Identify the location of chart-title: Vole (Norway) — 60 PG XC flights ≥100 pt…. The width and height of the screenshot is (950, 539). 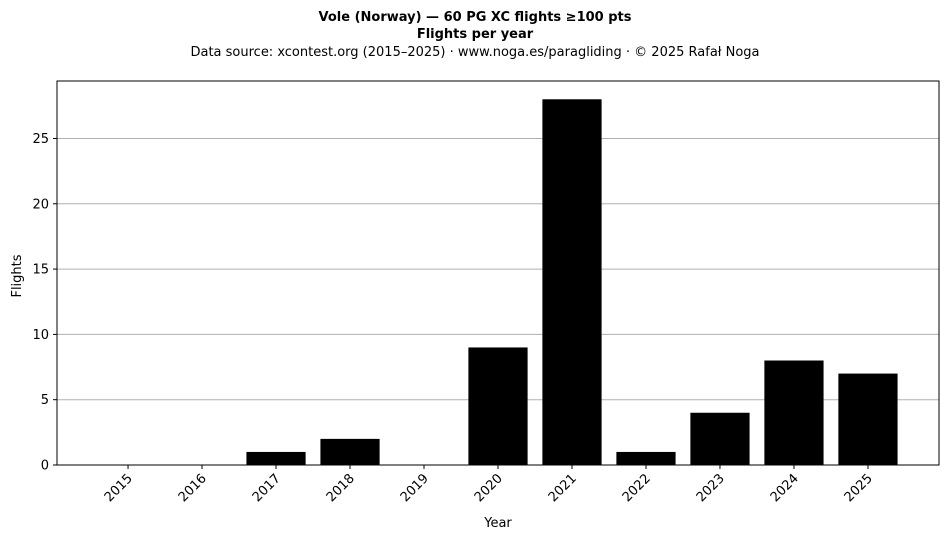
(474, 17).